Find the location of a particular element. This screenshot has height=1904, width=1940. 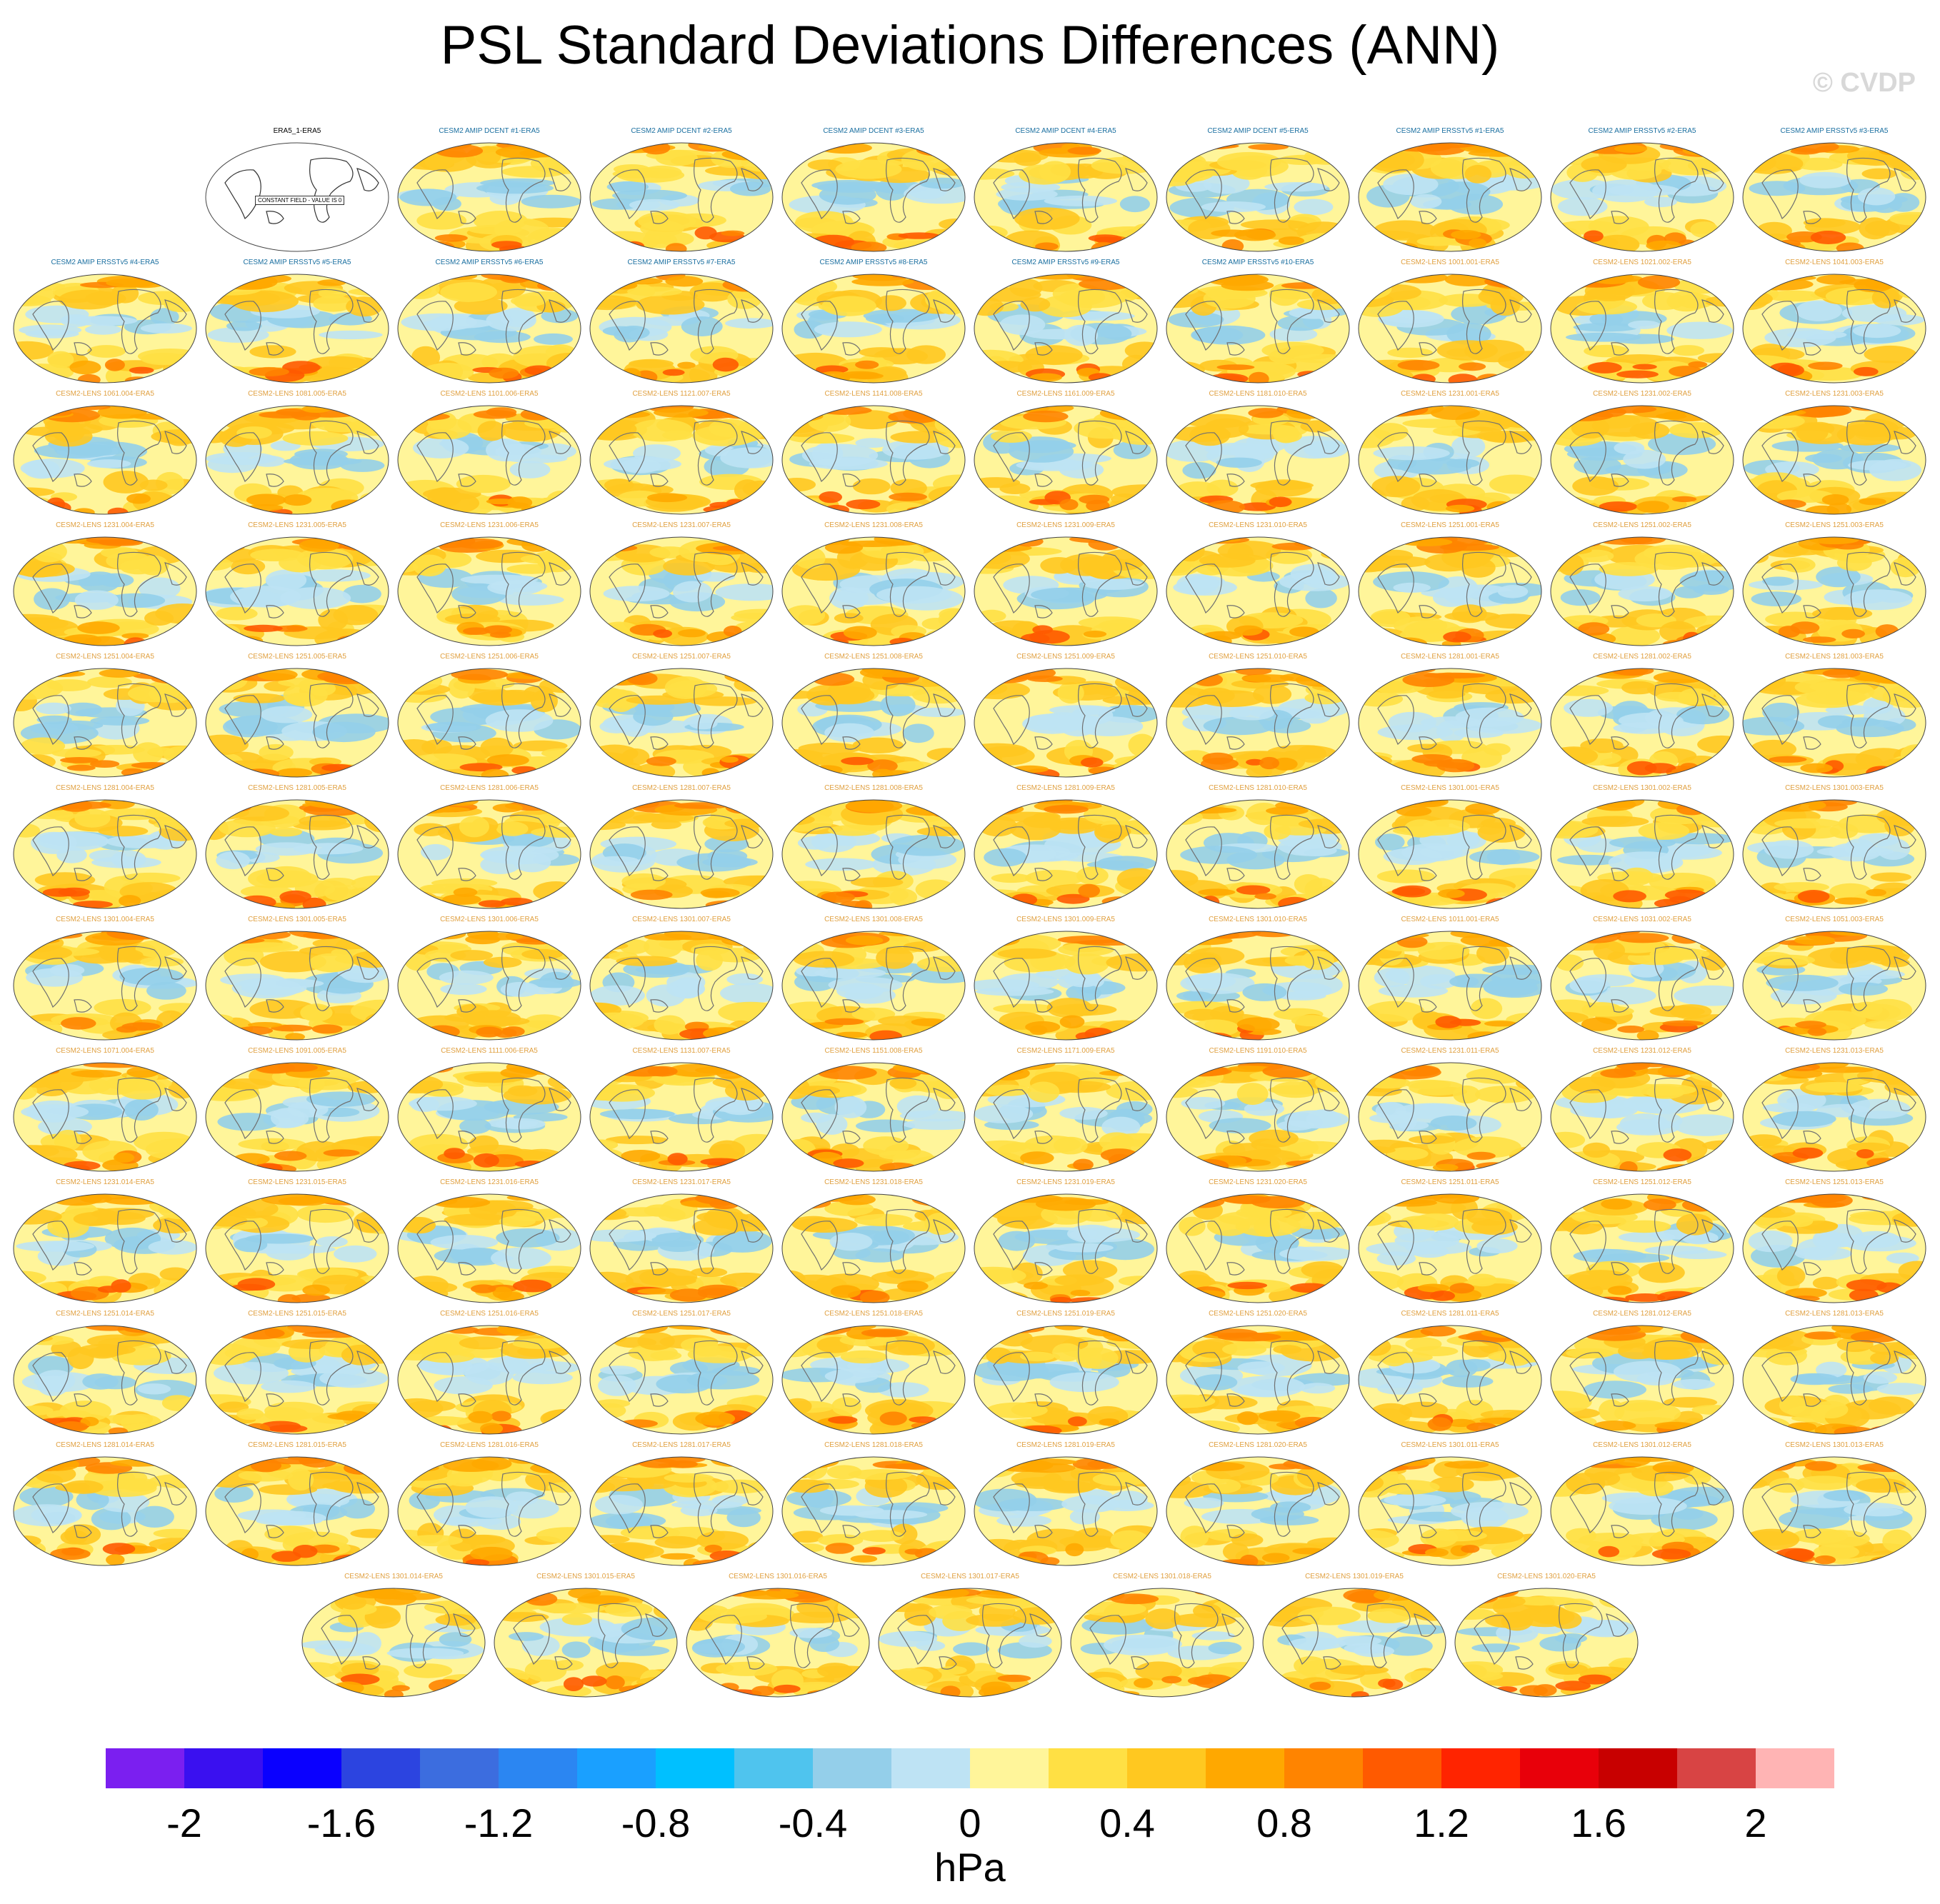

map-panel: CESM2-LENS 1251.008-ERA5 is located at coordinates (873, 716).